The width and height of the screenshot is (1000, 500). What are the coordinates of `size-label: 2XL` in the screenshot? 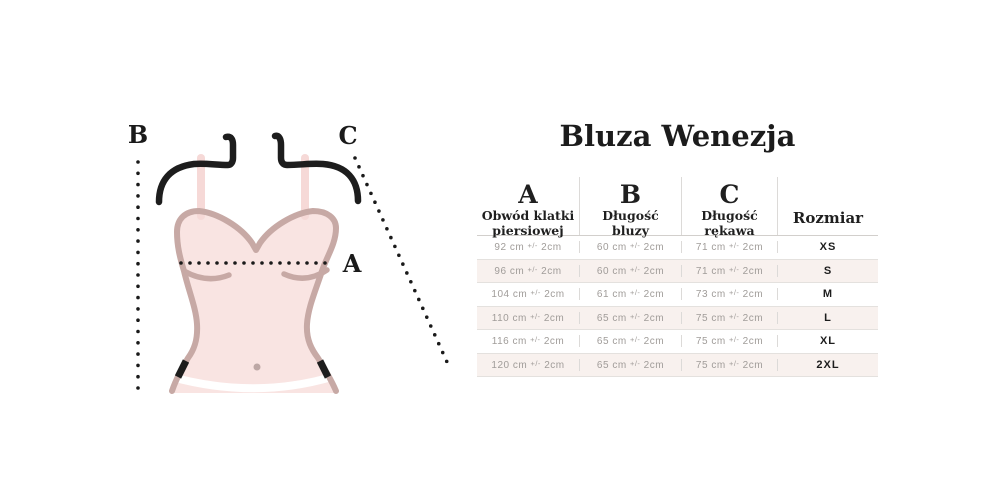 It's located at (828, 364).